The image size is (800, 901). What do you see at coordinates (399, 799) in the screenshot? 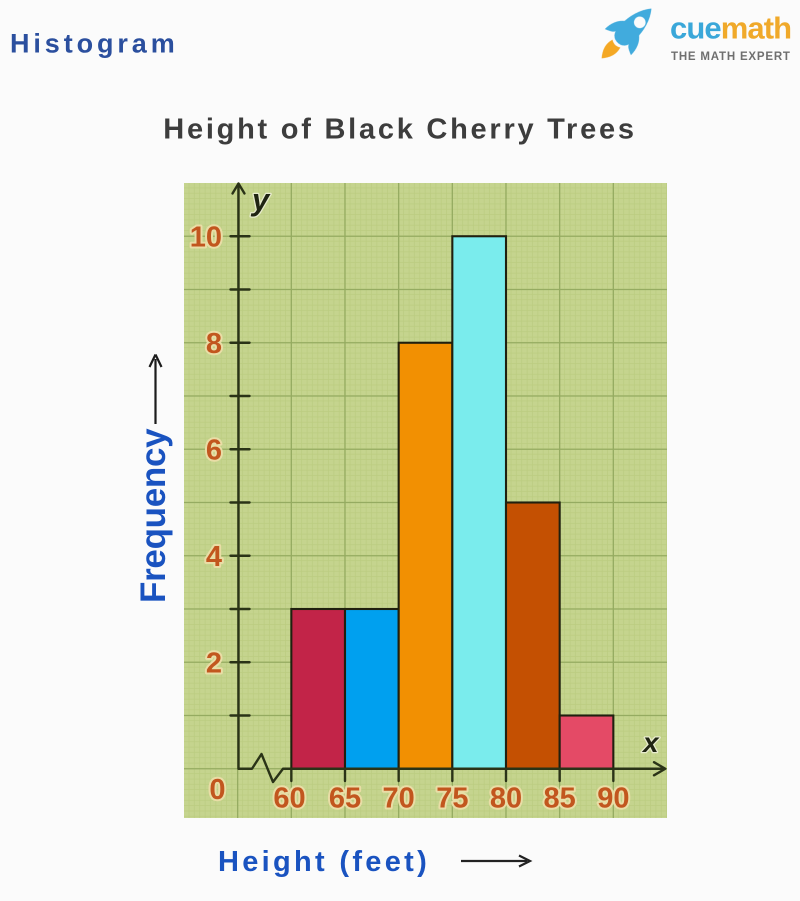
I see `svg-text: 70` at bounding box center [399, 799].